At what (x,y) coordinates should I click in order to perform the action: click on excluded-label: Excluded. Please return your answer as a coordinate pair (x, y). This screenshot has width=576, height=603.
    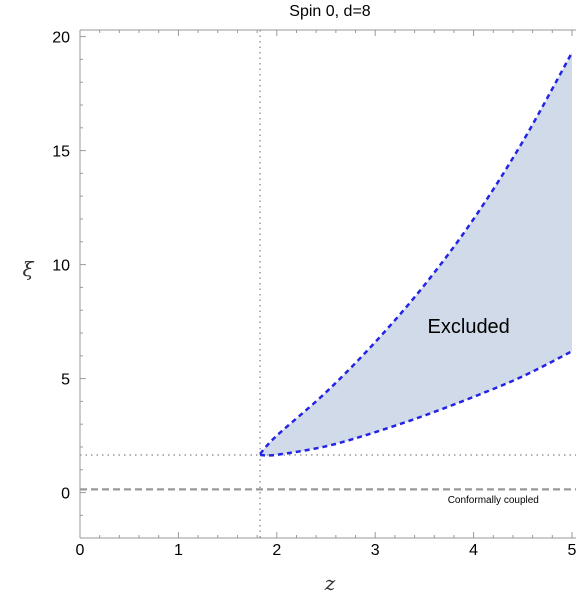
    Looking at the image, I should click on (469, 327).